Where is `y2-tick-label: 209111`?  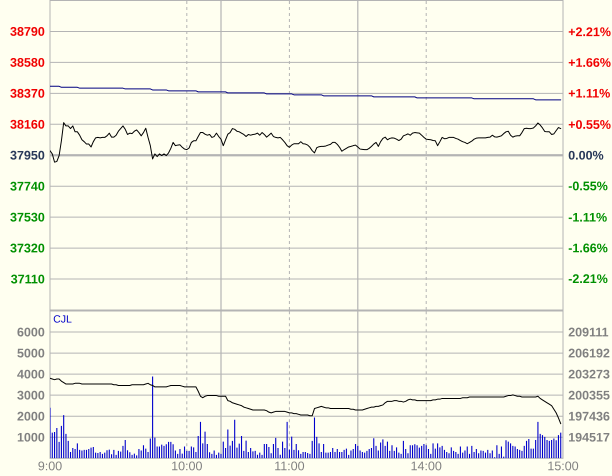 y2-tick-label: 209111 is located at coordinates (588, 332).